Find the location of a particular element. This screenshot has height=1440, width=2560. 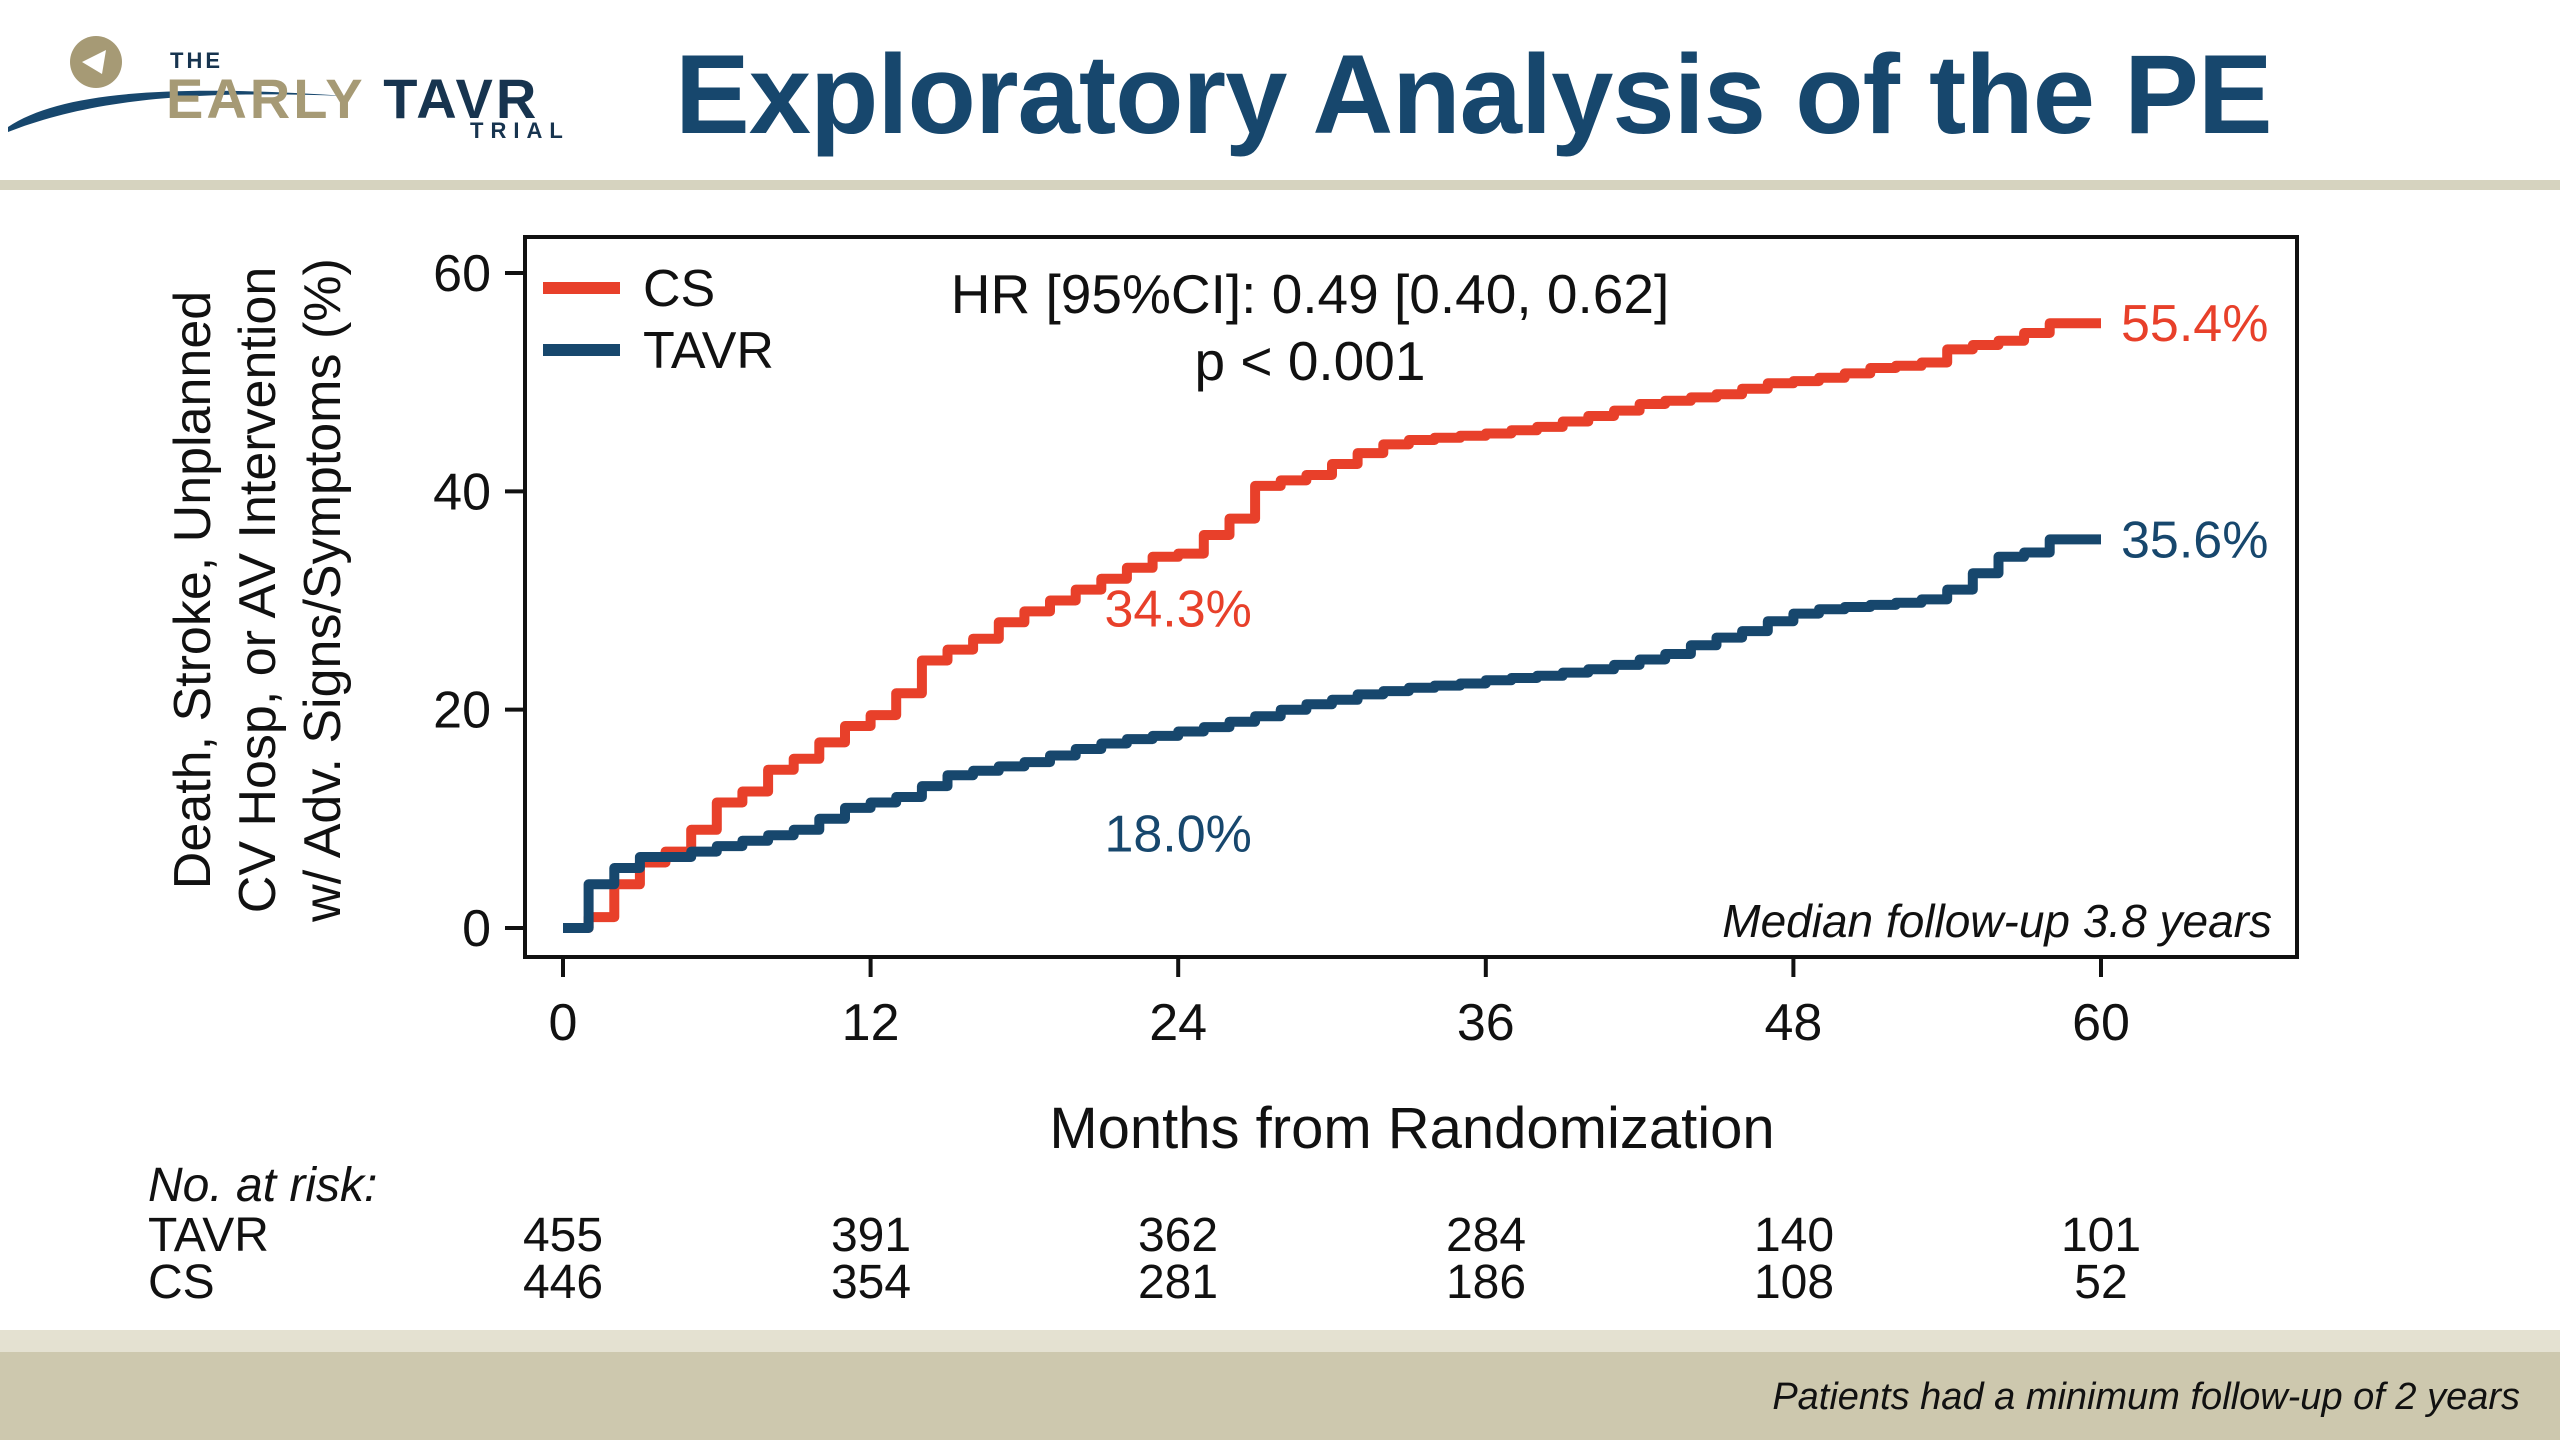

y-tick-label: 20 is located at coordinates (462, 711).